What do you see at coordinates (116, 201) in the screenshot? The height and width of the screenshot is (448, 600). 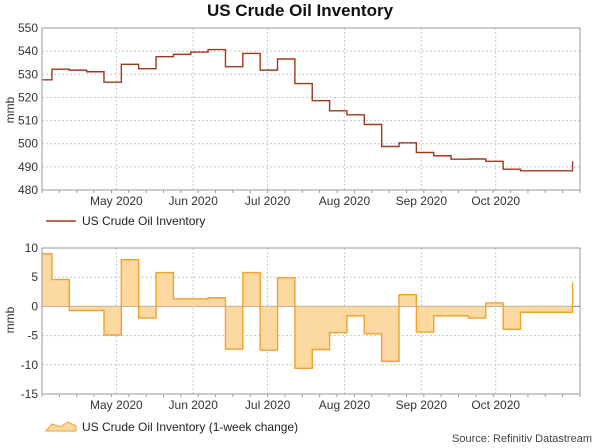 I see `top-x-tick-label: May 2020` at bounding box center [116, 201].